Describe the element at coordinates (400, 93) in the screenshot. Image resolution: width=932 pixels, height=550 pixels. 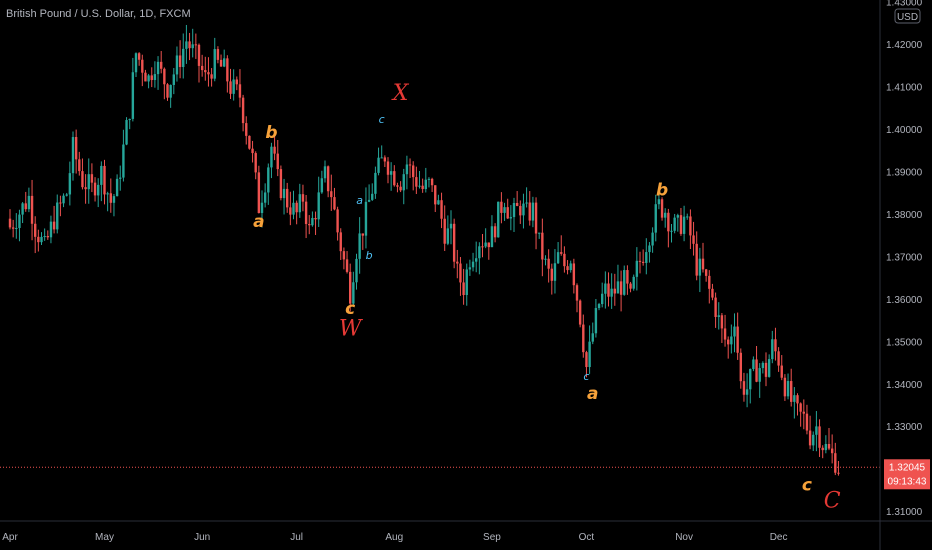
I see `wave-label: X` at that location.